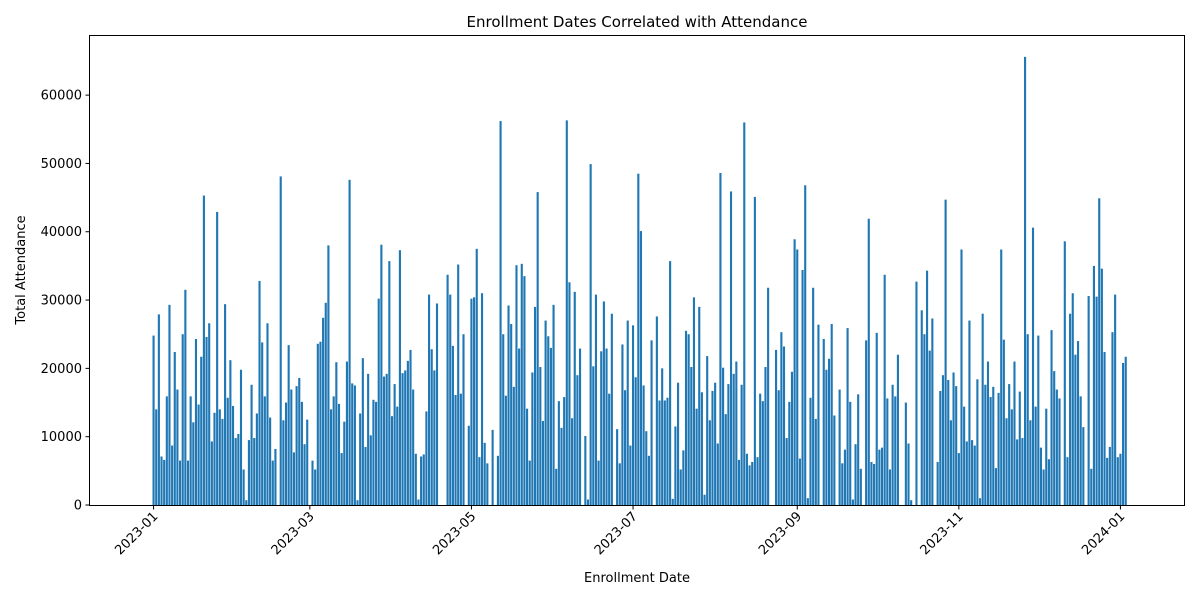  I want to click on y-axis: 0 10000 20000 30000 40000 50000 60000, so click(65, 301).